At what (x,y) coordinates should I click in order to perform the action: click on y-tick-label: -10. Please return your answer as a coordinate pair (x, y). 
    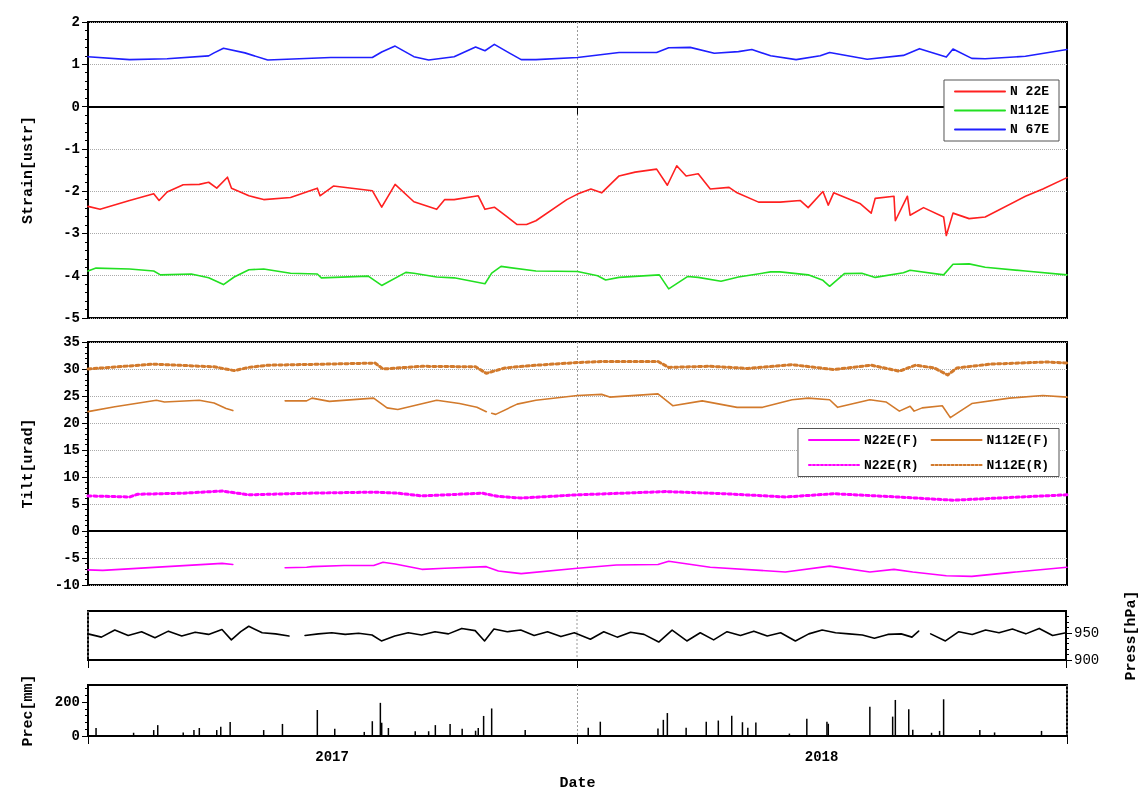
    Looking at the image, I should click on (67, 585).